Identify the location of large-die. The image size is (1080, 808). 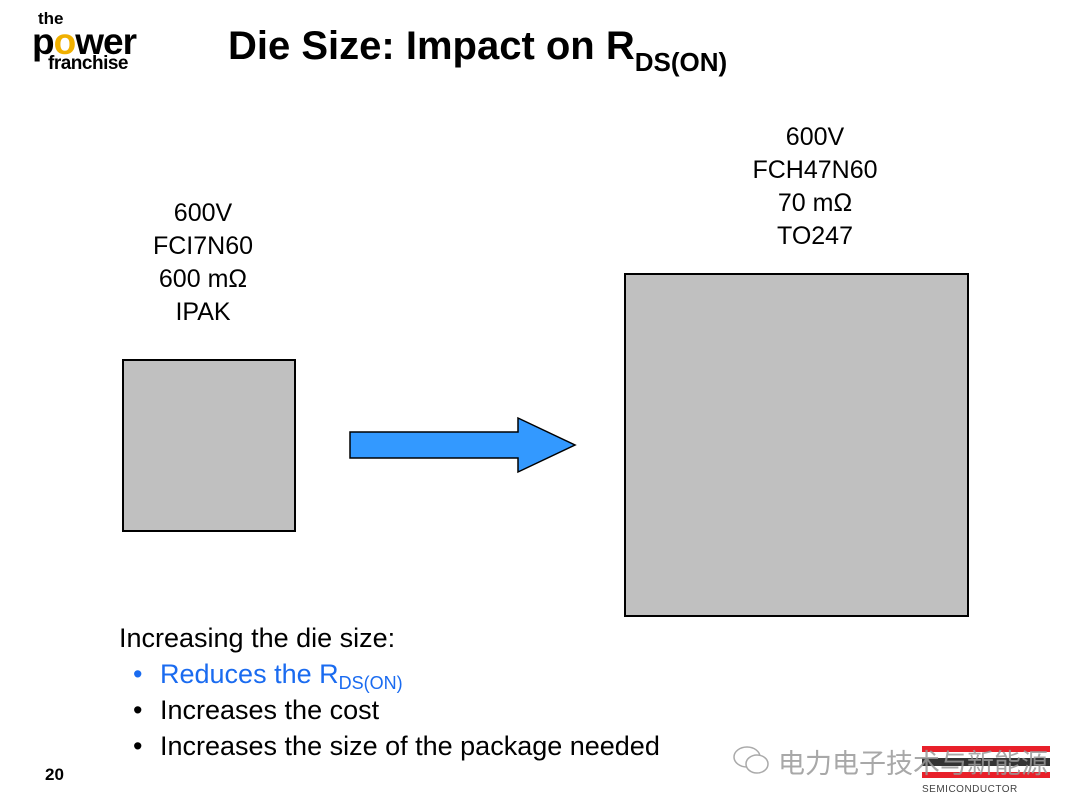
(796, 445).